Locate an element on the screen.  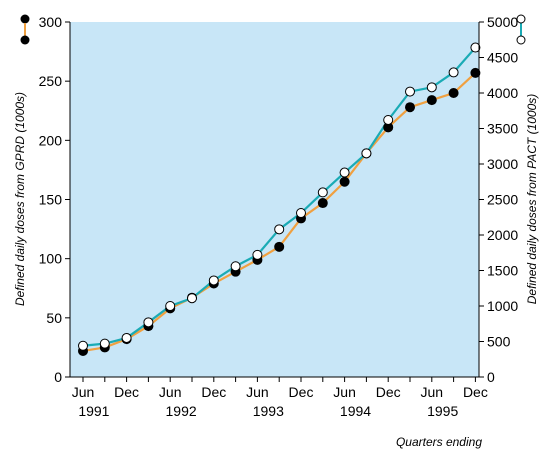
y-left-tick-label: 150 is located at coordinates (51, 200).